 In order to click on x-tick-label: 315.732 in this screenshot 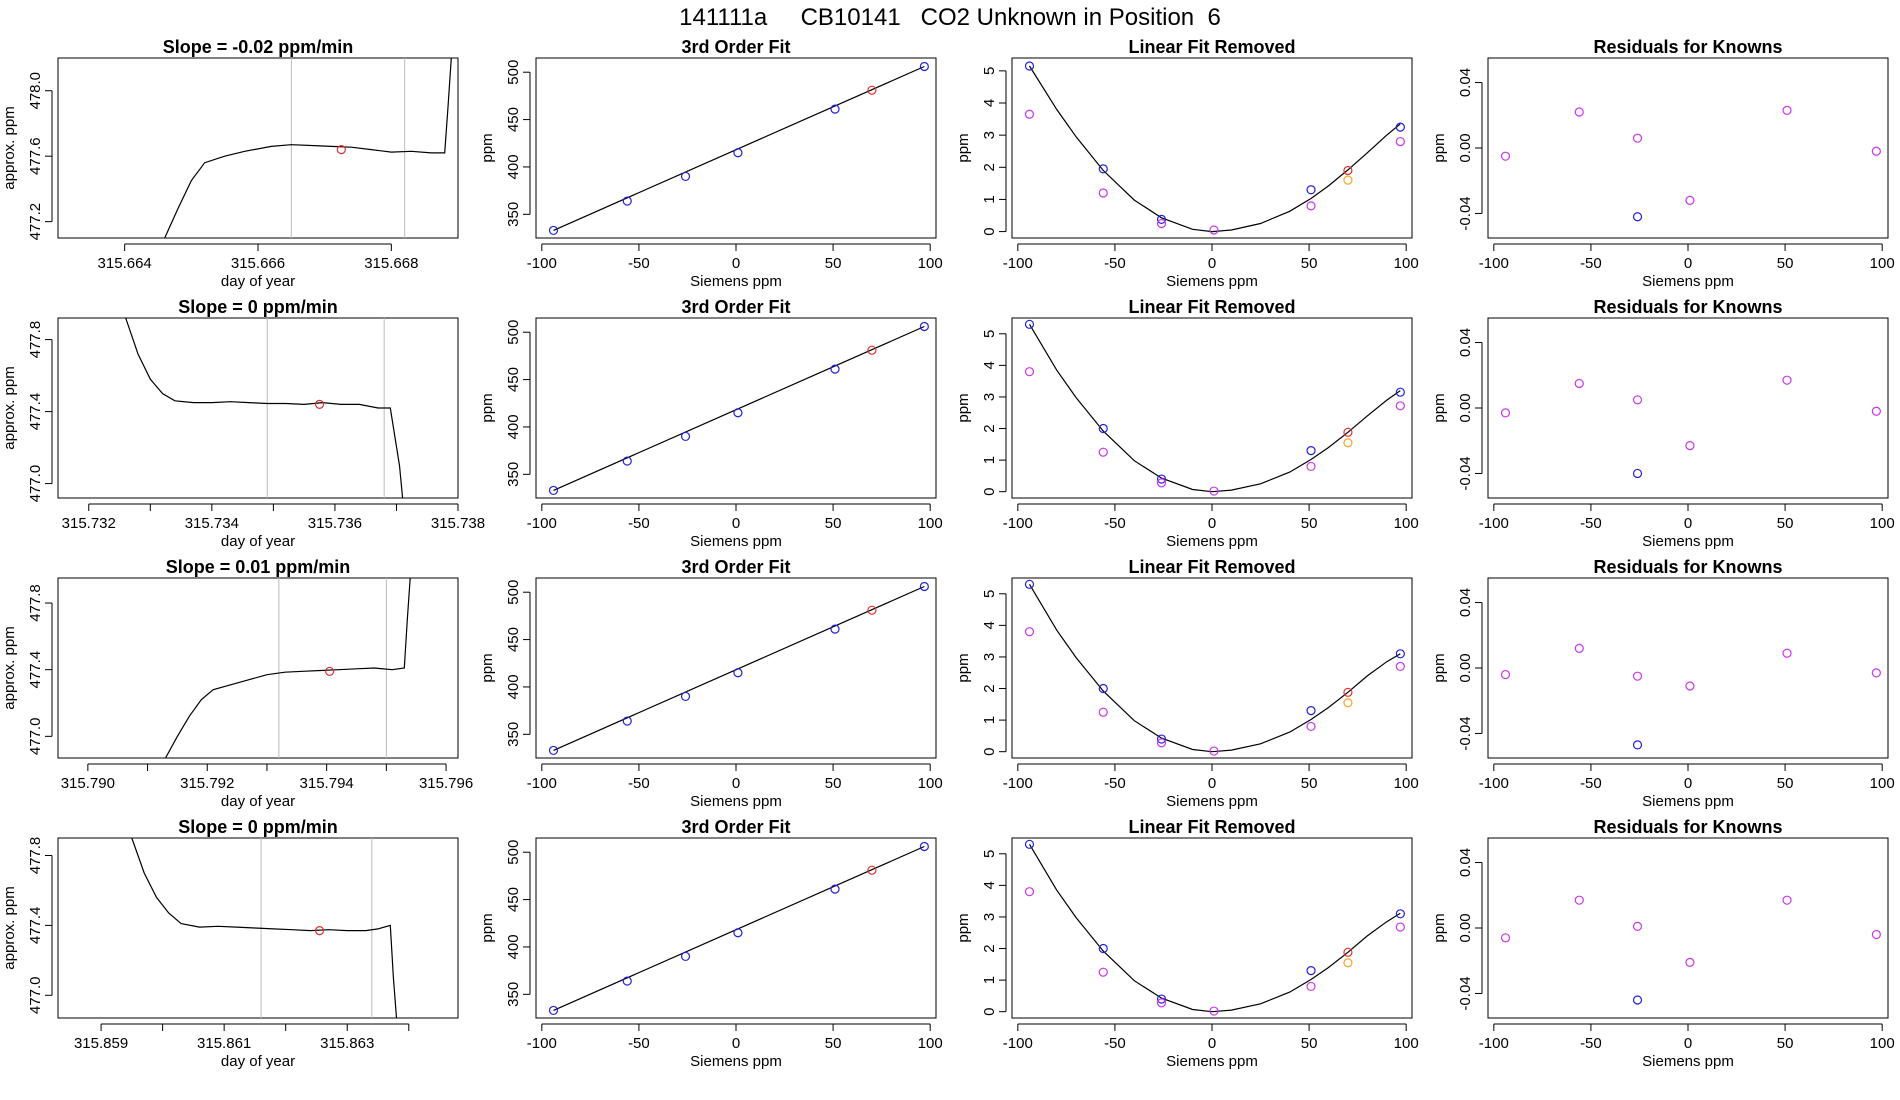, I will do `click(89, 523)`.